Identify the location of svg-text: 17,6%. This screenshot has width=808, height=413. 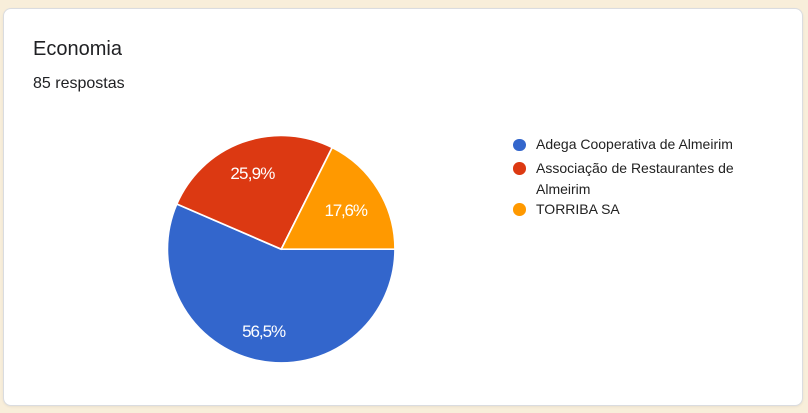
(346, 210).